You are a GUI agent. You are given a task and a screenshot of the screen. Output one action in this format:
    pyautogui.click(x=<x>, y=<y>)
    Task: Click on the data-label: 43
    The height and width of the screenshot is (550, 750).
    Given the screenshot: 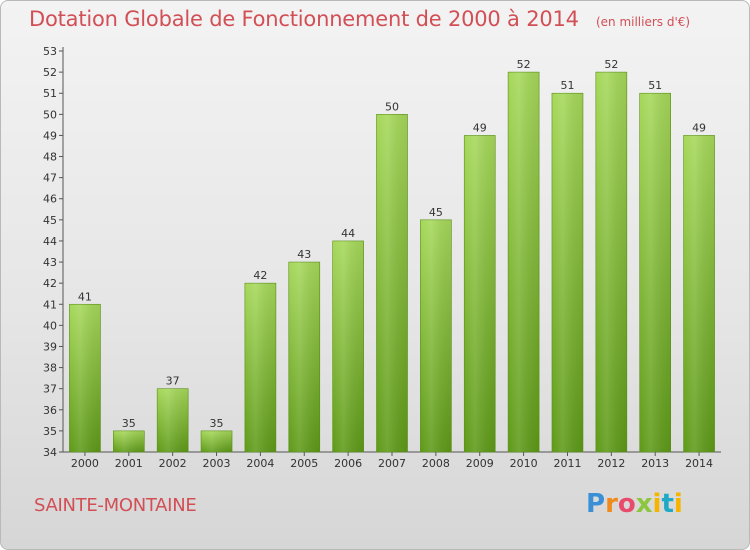 What is the action you would take?
    pyautogui.click(x=304, y=254)
    